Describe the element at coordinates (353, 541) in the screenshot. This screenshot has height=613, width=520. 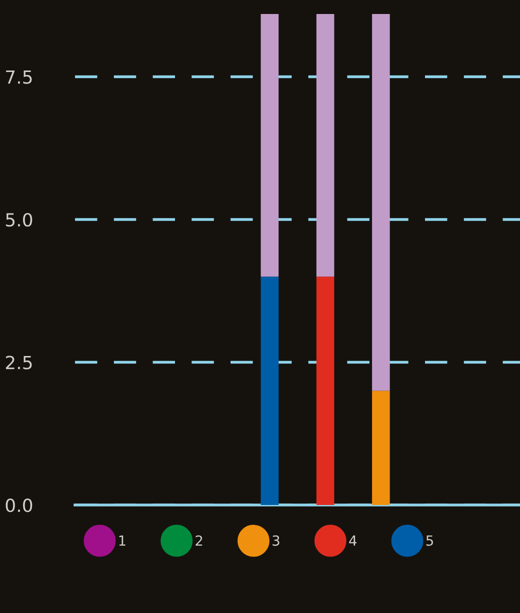
I see `legend-label: 4` at that location.